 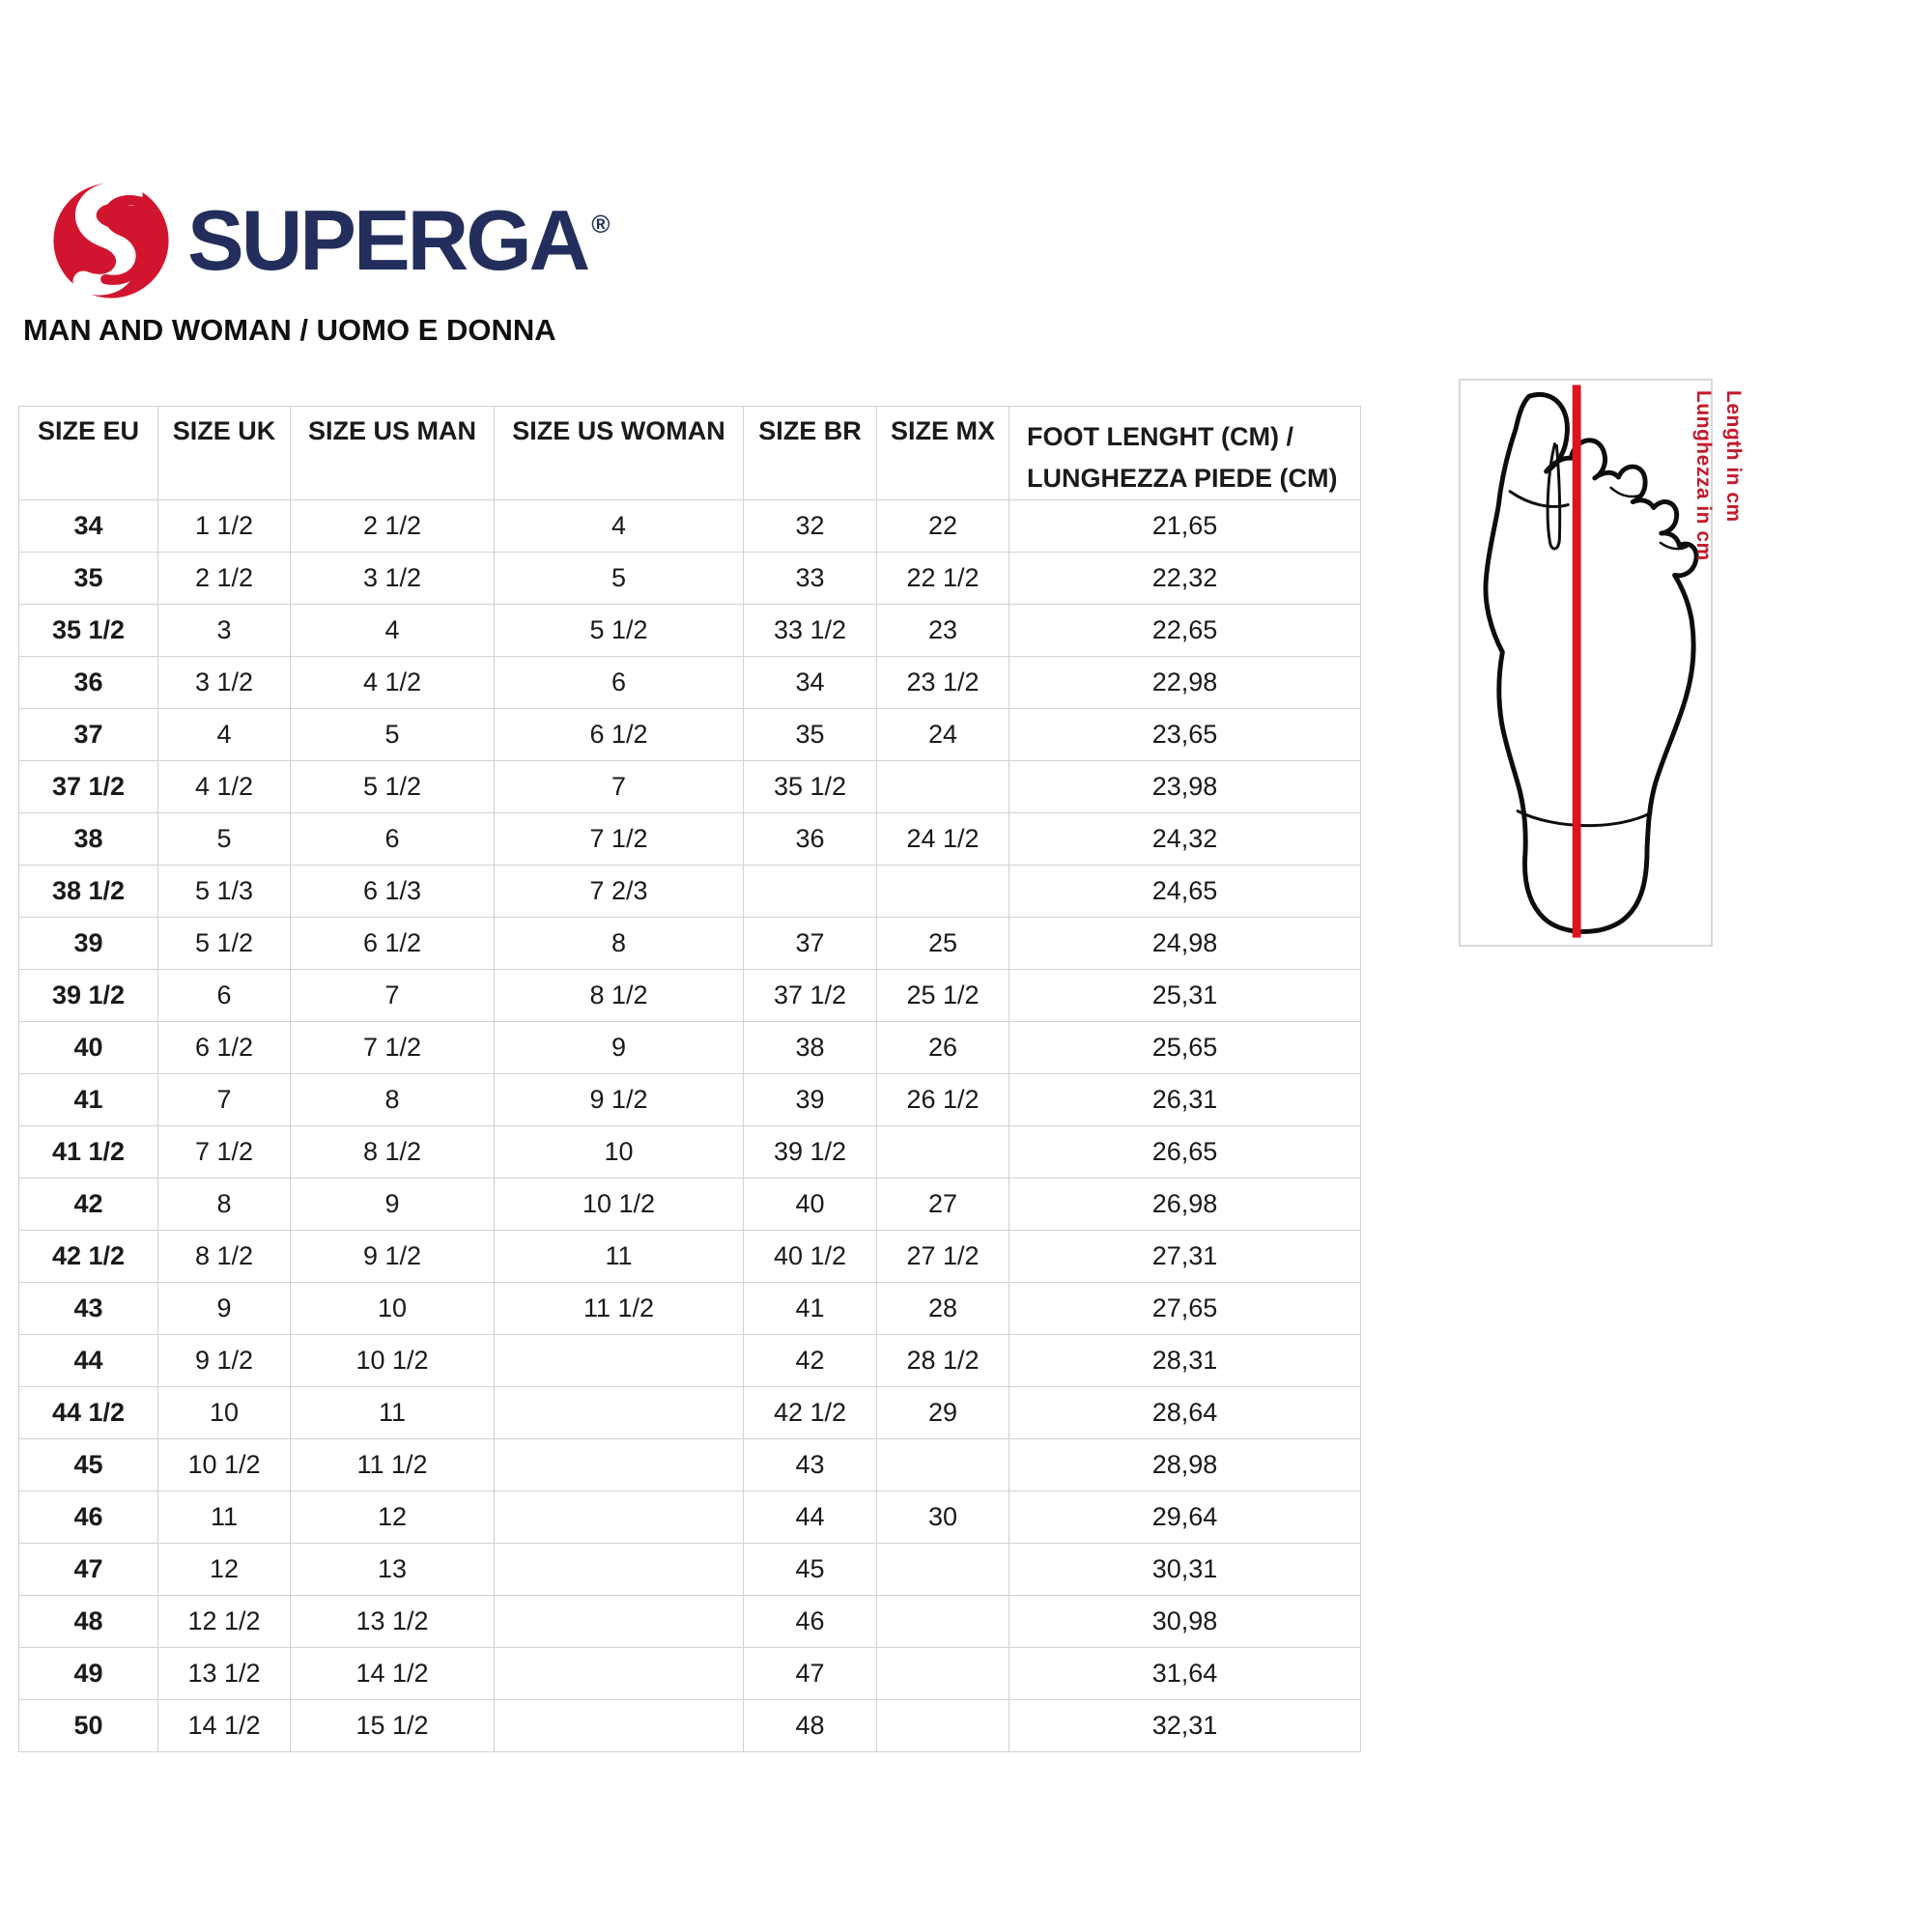 I want to click on table-row: 42 8 9 10 1/2 40 27 26,98, so click(x=689, y=1205).